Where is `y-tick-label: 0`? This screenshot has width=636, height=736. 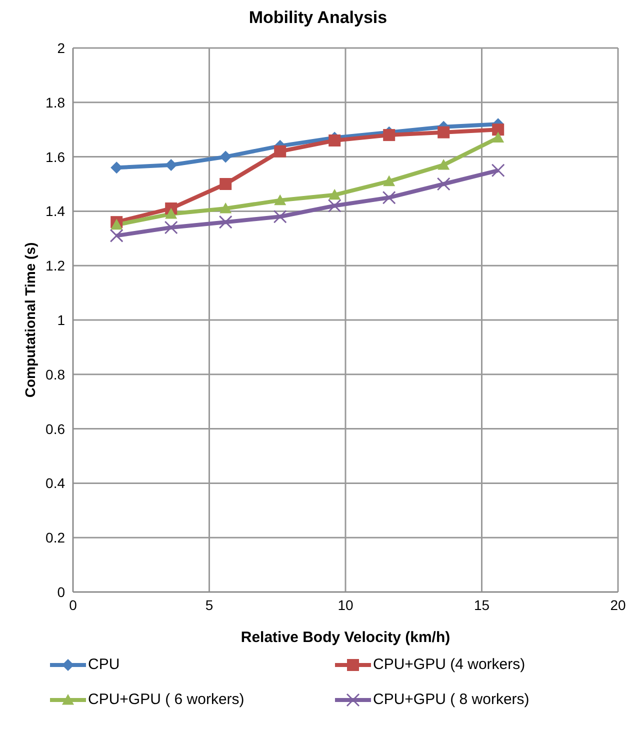
y-tick-label: 0 is located at coordinates (61, 592).